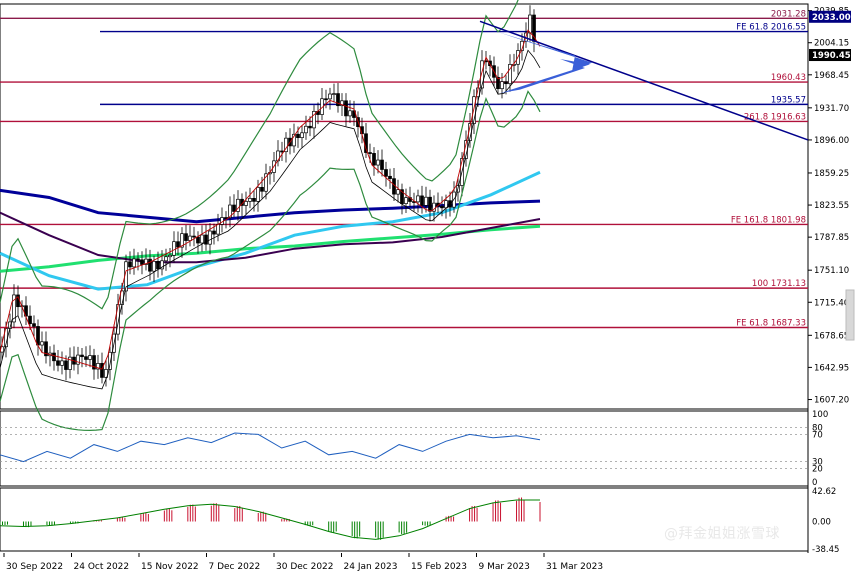  Describe the element at coordinates (831, 44) in the screenshot. I see `price-tick-label: 2004.15` at that location.